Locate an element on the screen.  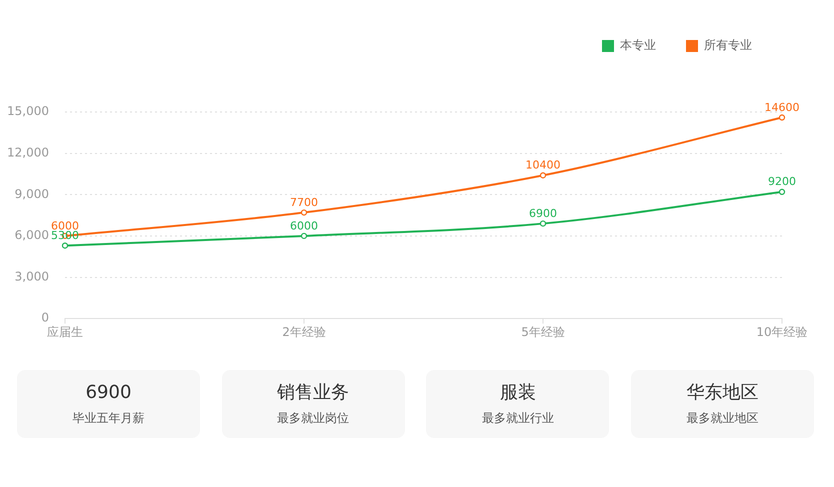
data-label: 14600 is located at coordinates (782, 107).